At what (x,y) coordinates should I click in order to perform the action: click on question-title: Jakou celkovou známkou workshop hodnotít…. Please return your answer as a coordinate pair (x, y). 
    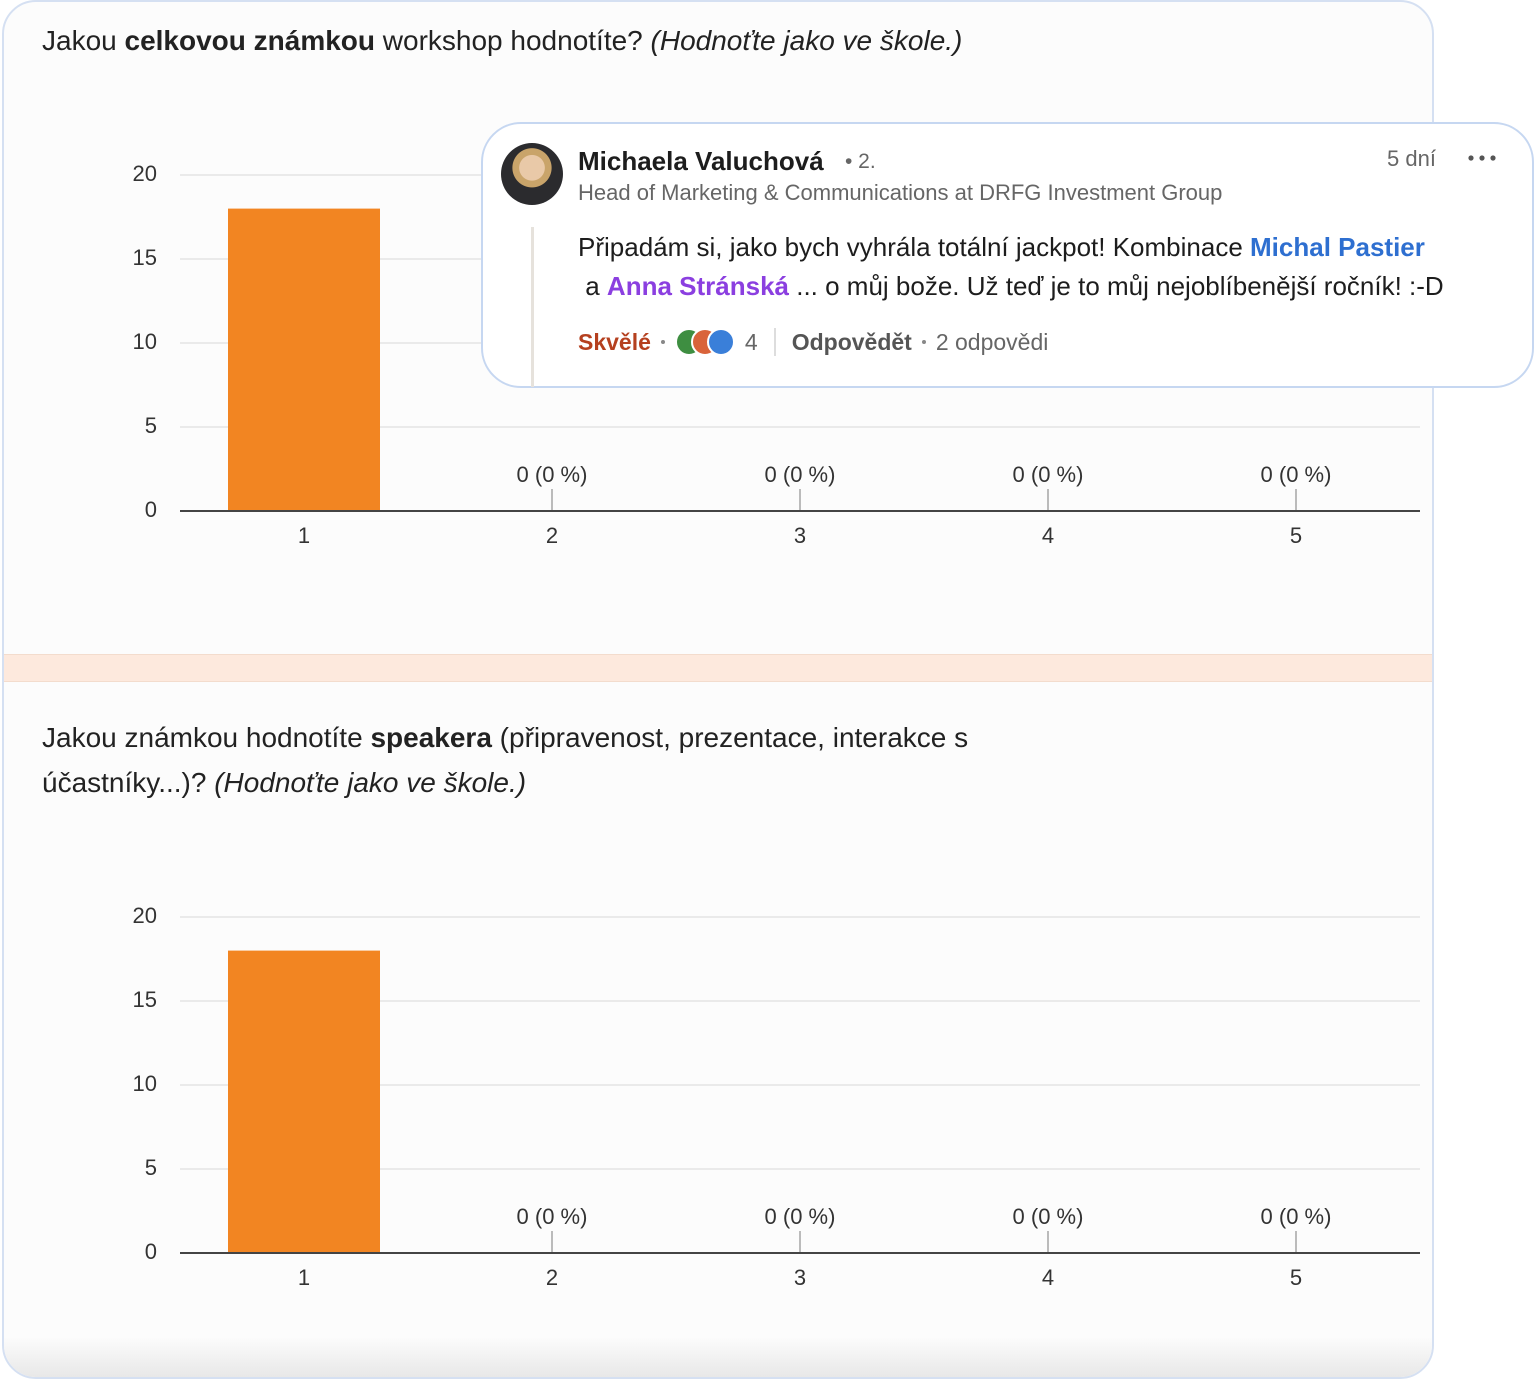
    Looking at the image, I should click on (502, 40).